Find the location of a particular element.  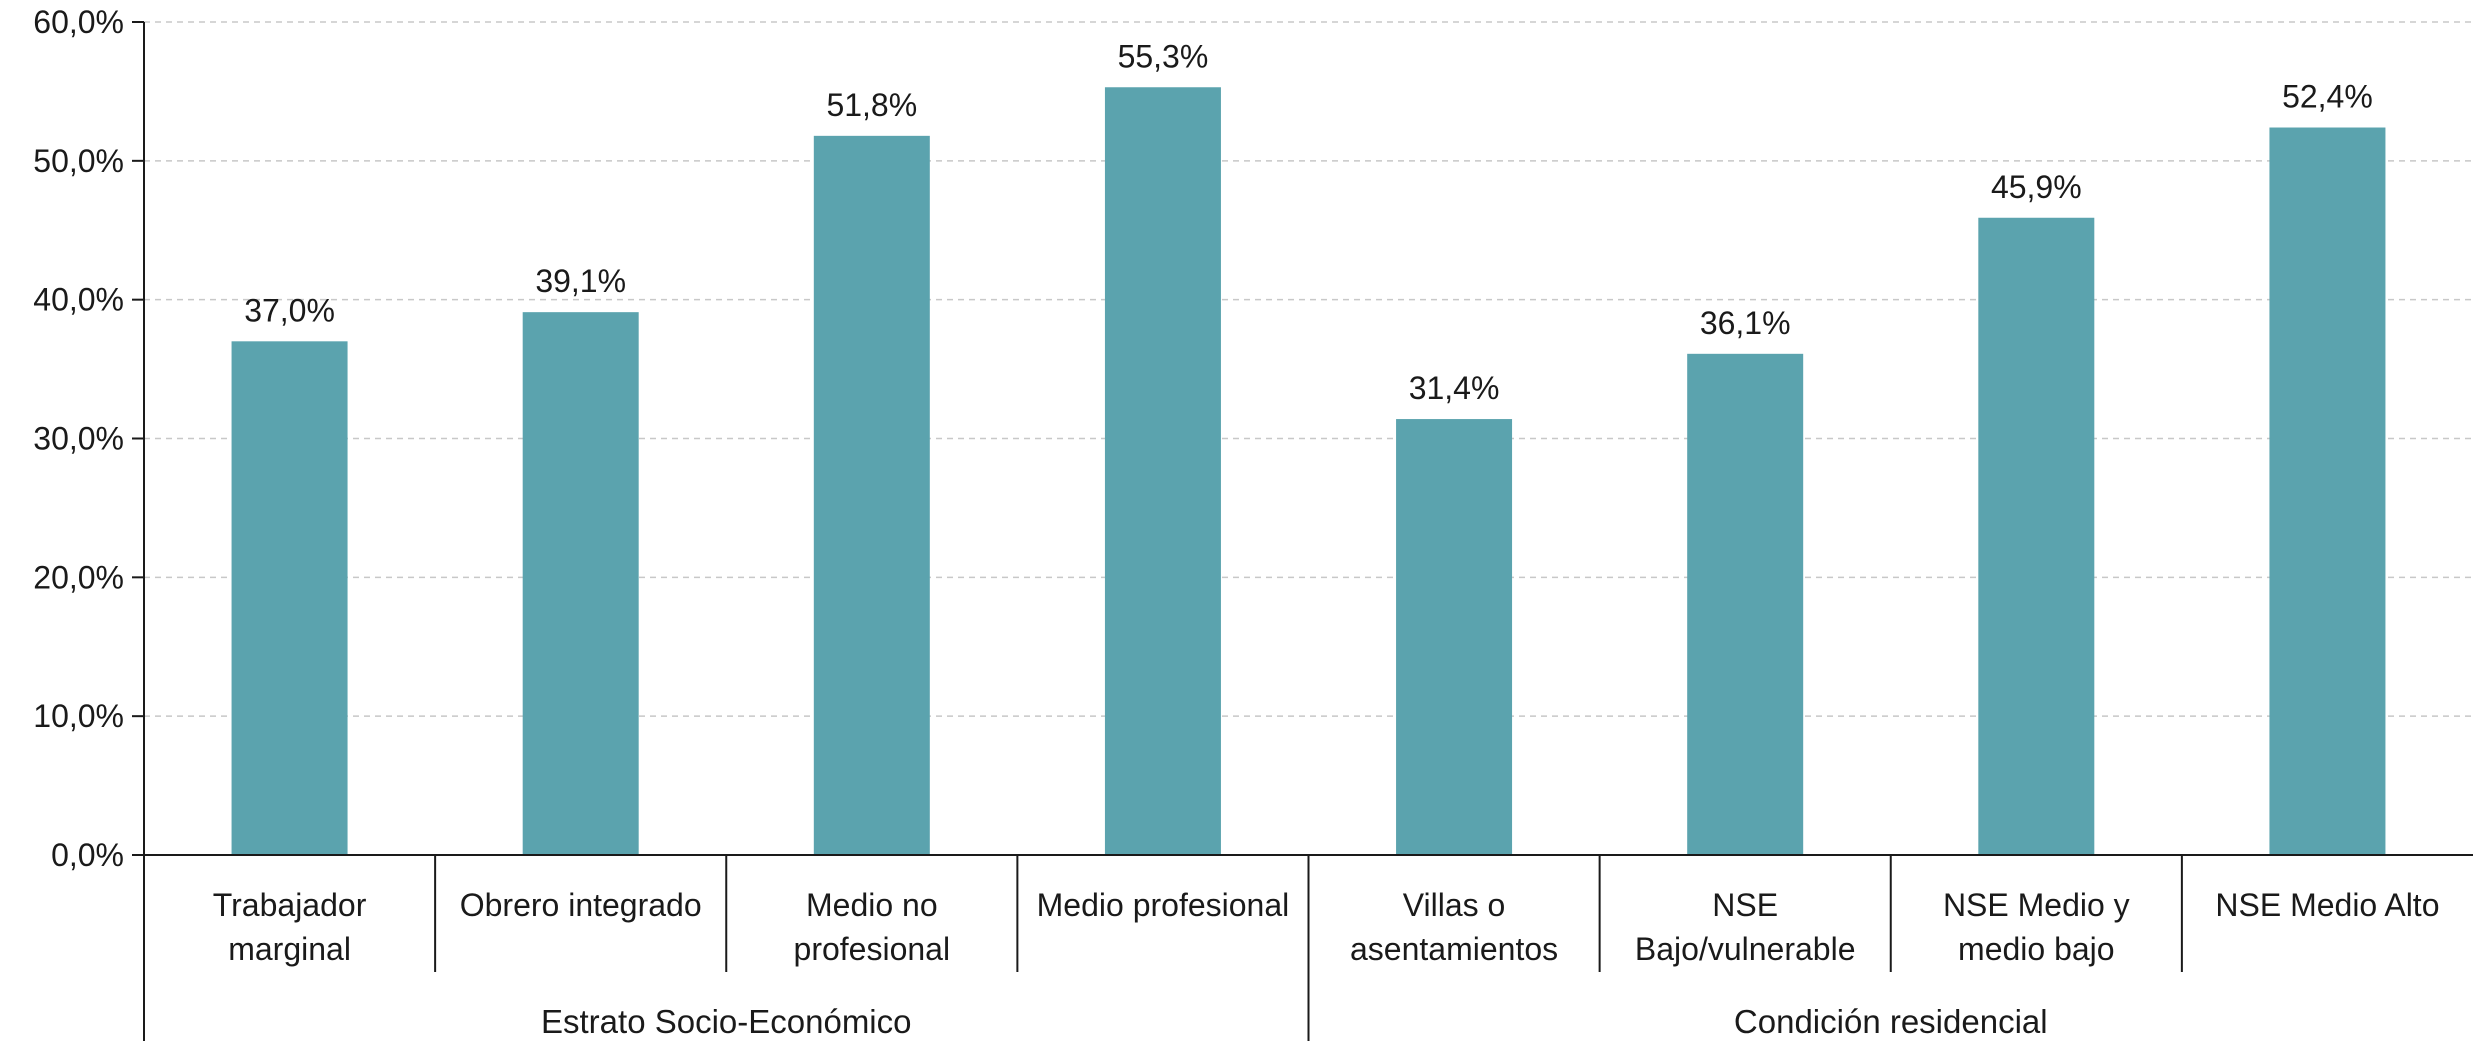

group-label: Condición residencial is located at coordinates (1891, 1021).